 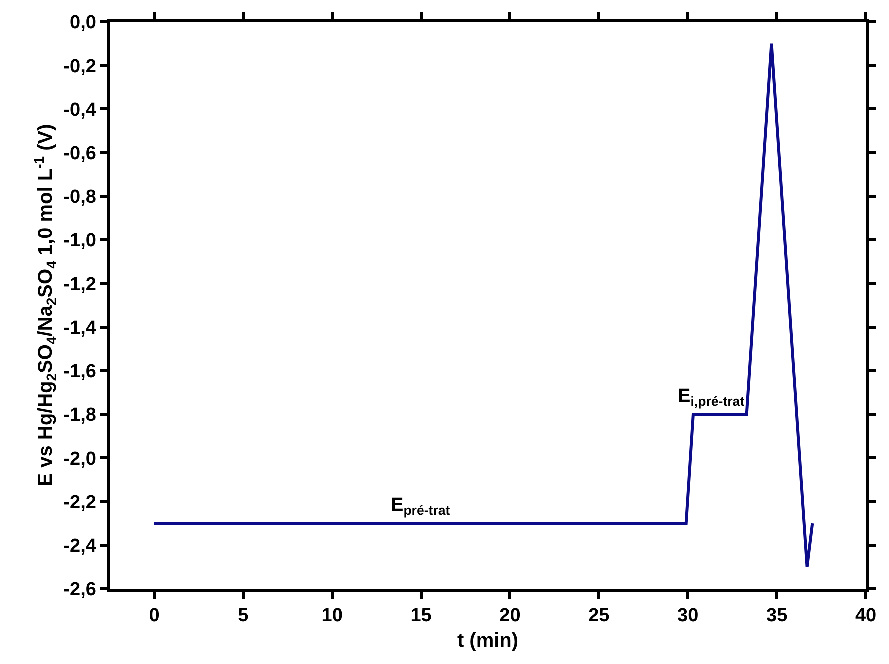 I want to click on x-tick-label: 20, so click(x=510, y=616).